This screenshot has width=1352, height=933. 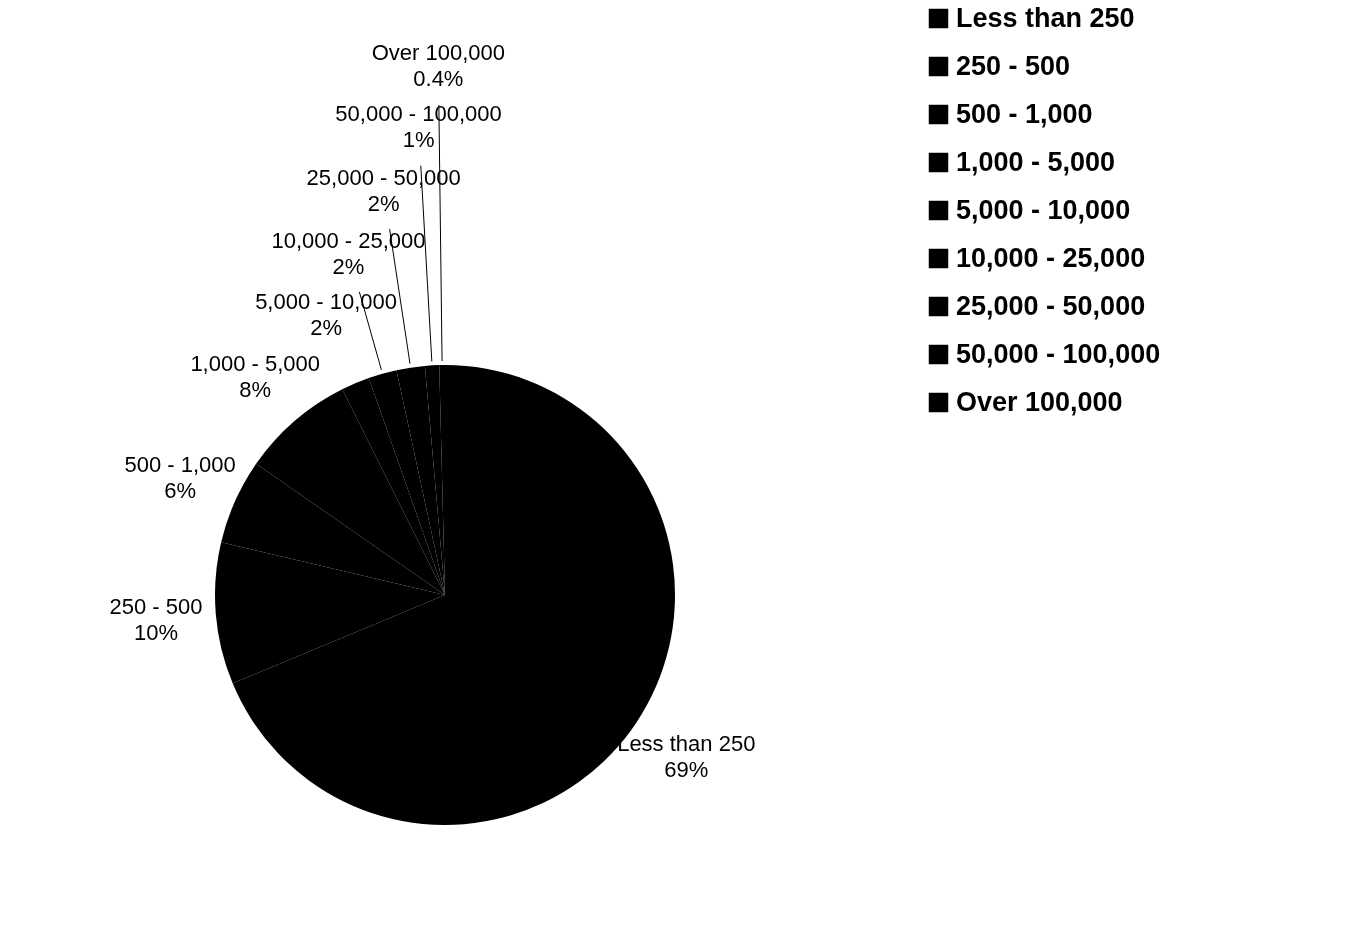 I want to click on legend-label: 250 - 500, so click(x=1013, y=65).